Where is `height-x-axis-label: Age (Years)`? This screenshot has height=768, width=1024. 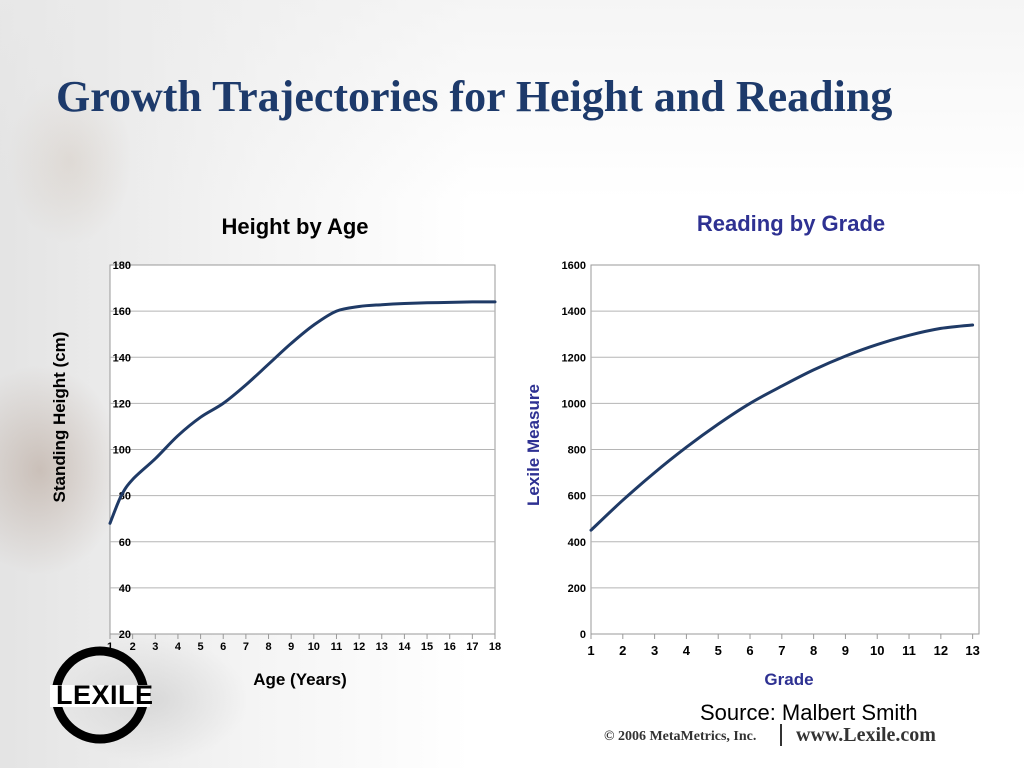
height-x-axis-label: Age (Years) is located at coordinates (300, 679).